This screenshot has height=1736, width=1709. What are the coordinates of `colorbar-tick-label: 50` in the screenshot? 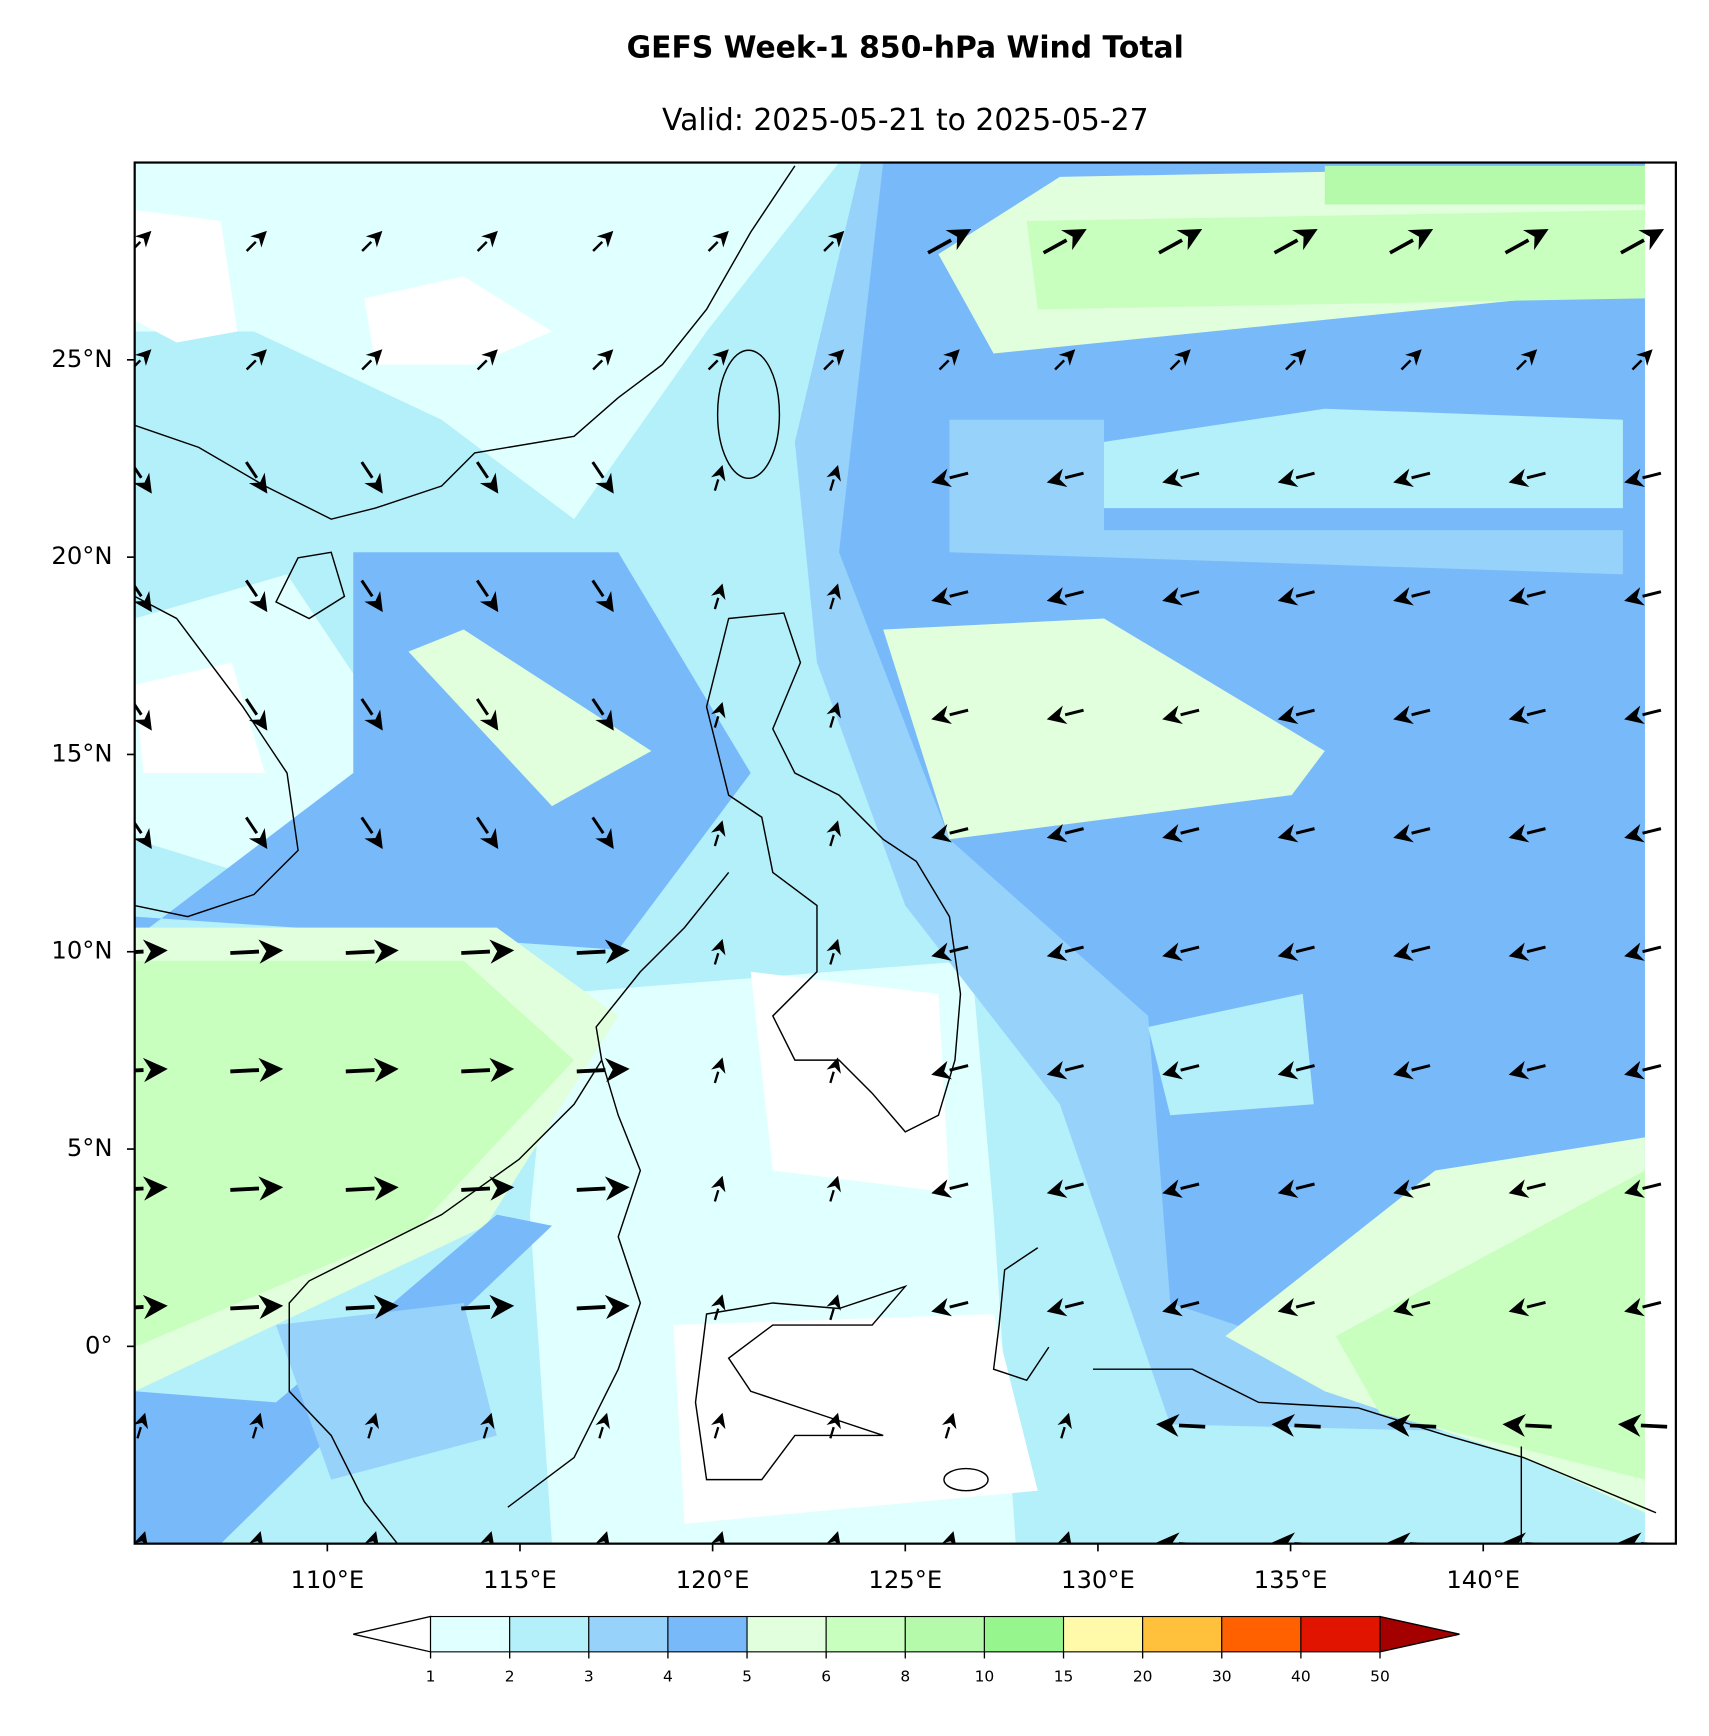 It's located at (1380, 1677).